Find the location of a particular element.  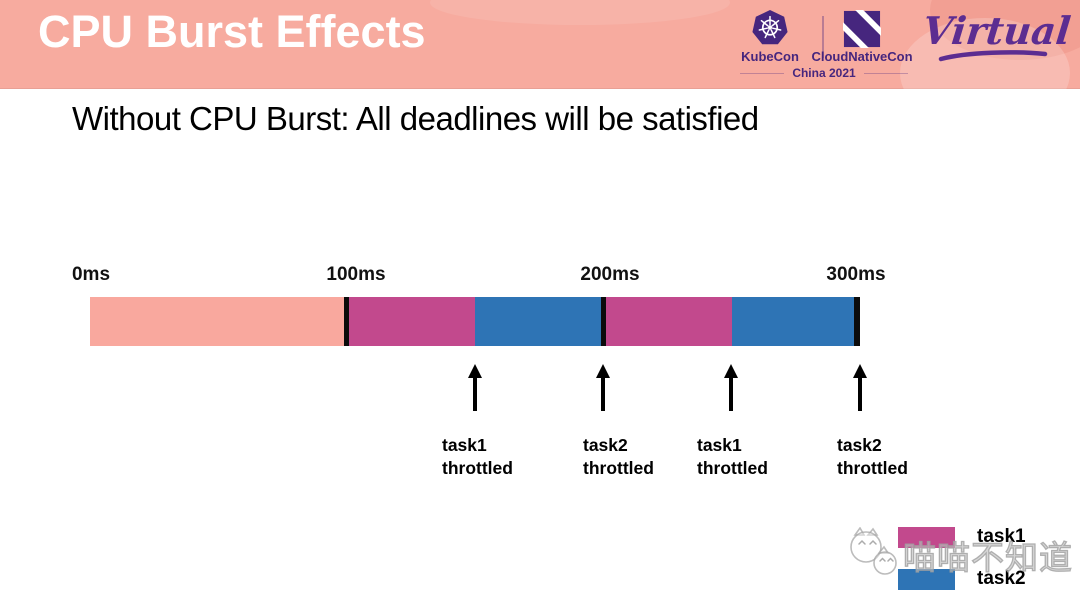

segment-task2-150-200ms is located at coordinates (539, 321).